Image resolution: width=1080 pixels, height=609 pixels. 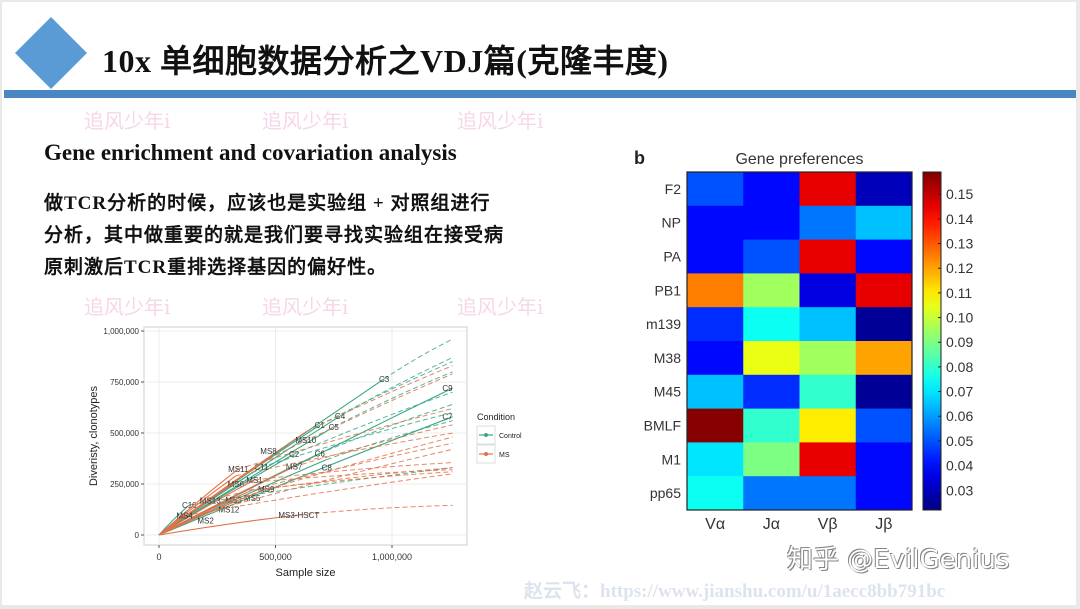 I want to click on row-label: NP, so click(x=671, y=223).